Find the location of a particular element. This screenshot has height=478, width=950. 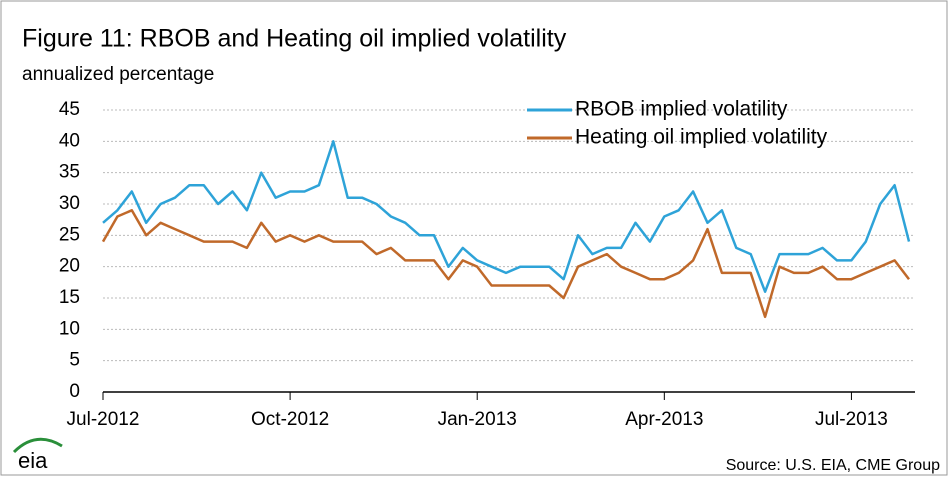

legend-label: RBOB implied volatility is located at coordinates (681, 109).